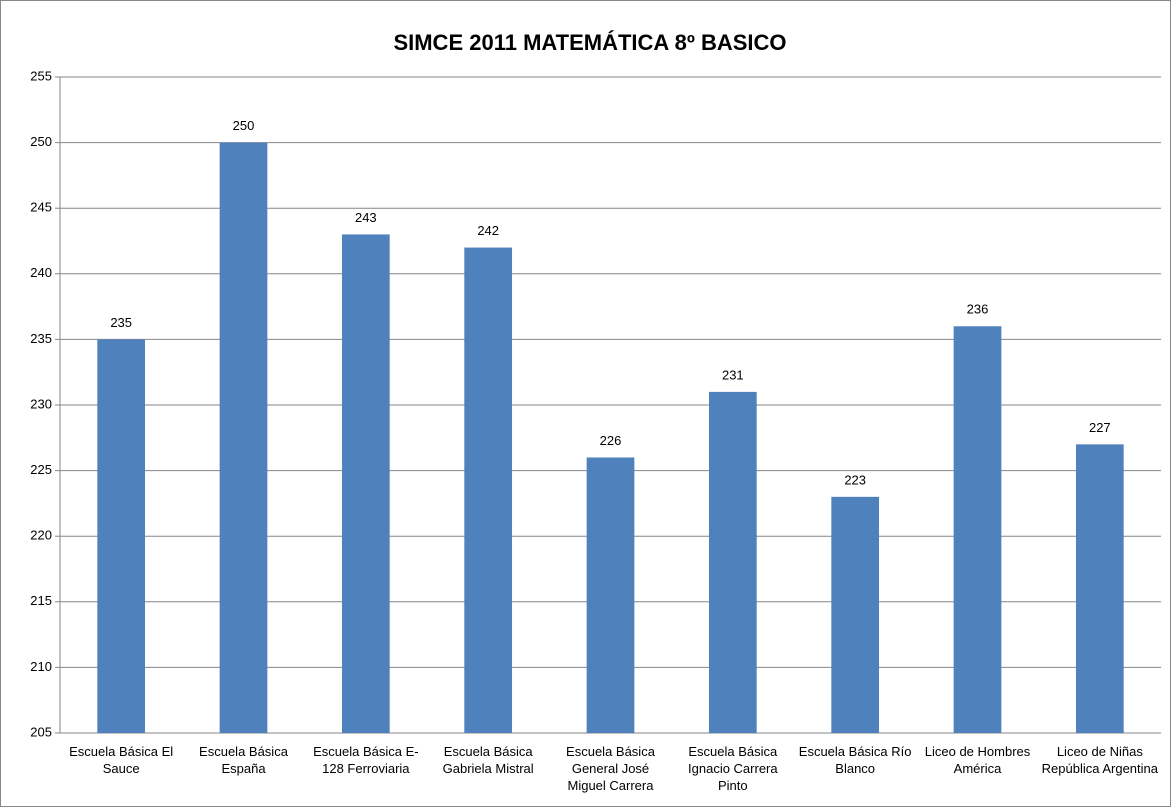 This screenshot has width=1171, height=807. I want to click on chart-title: SIMCE 2011 MATEMÁTICA 8º BASICO, so click(589, 42).